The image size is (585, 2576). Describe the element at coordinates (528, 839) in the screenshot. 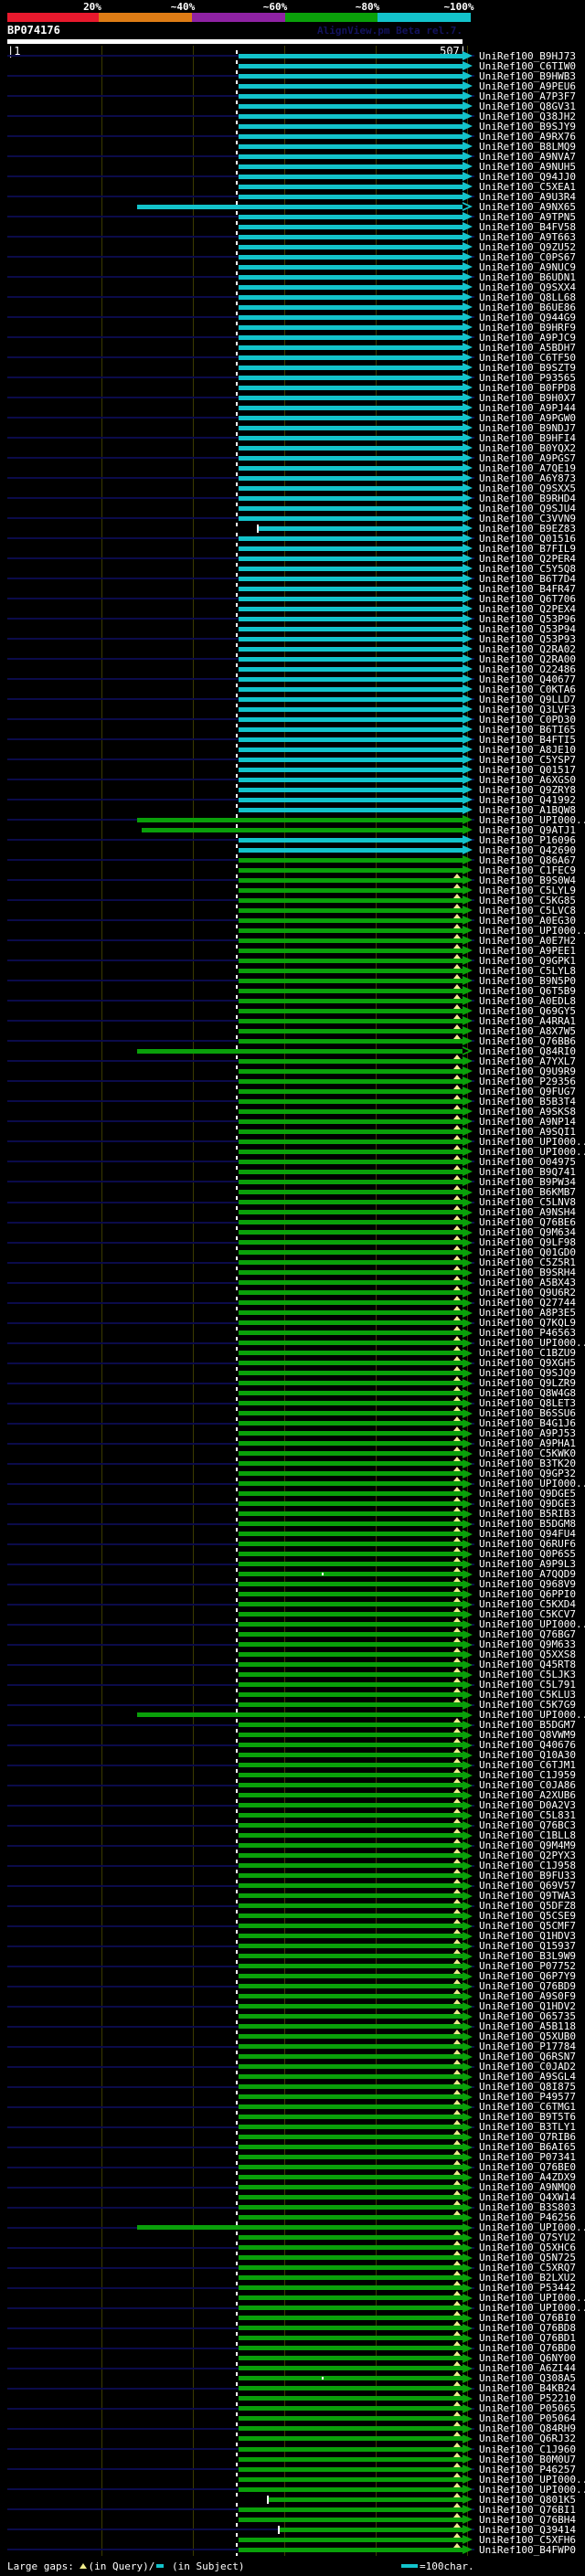

I see `subject-label: UniRef100_P16096` at that location.